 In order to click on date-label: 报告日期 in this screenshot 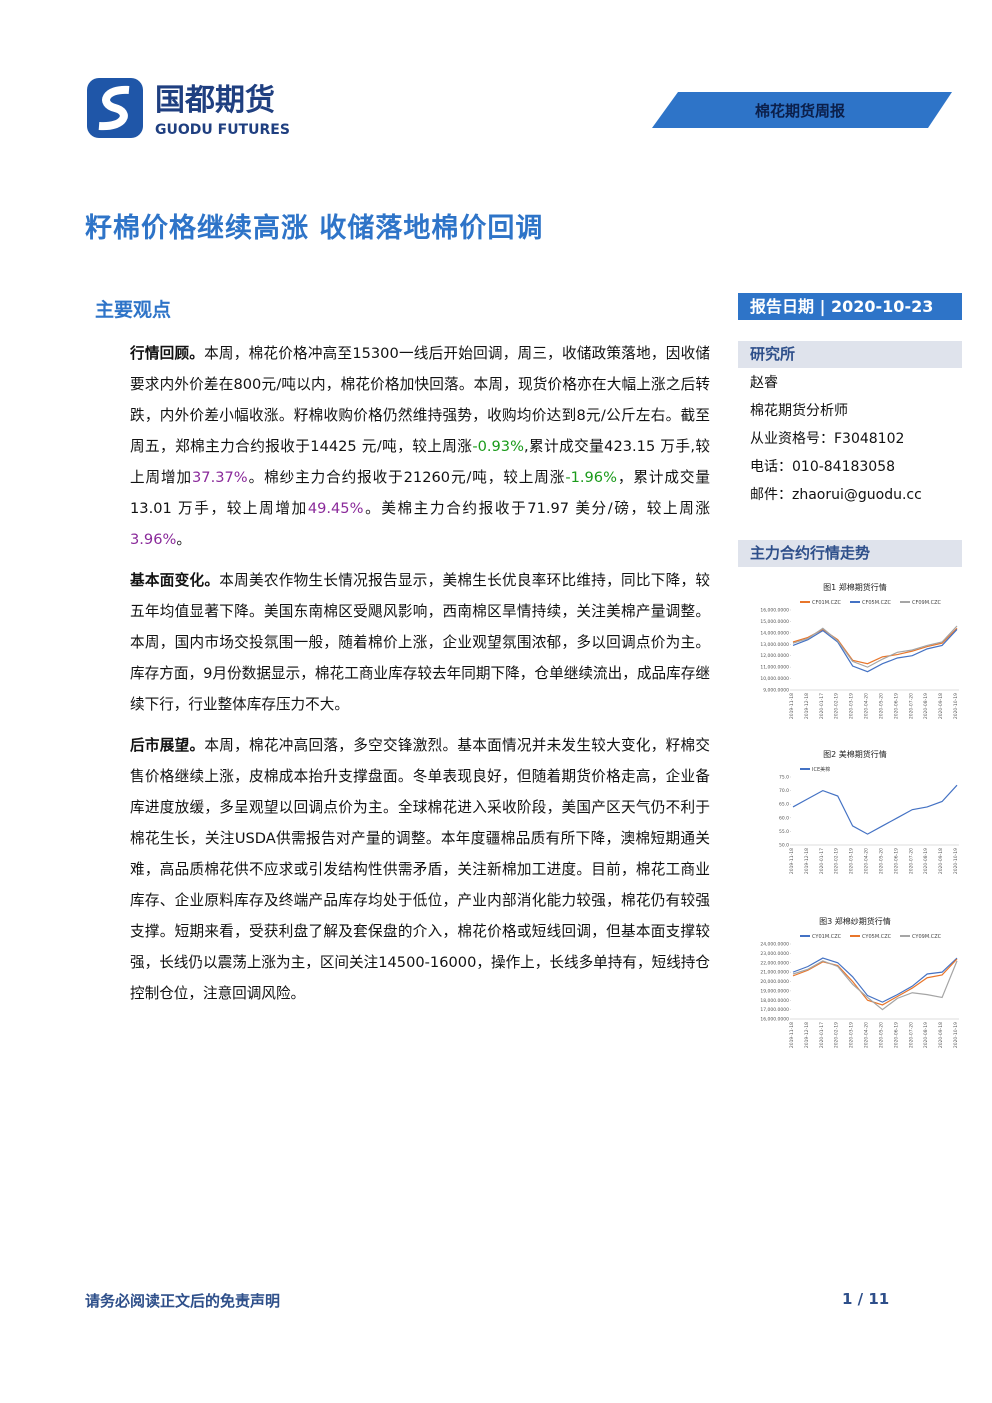, I will do `click(782, 306)`.